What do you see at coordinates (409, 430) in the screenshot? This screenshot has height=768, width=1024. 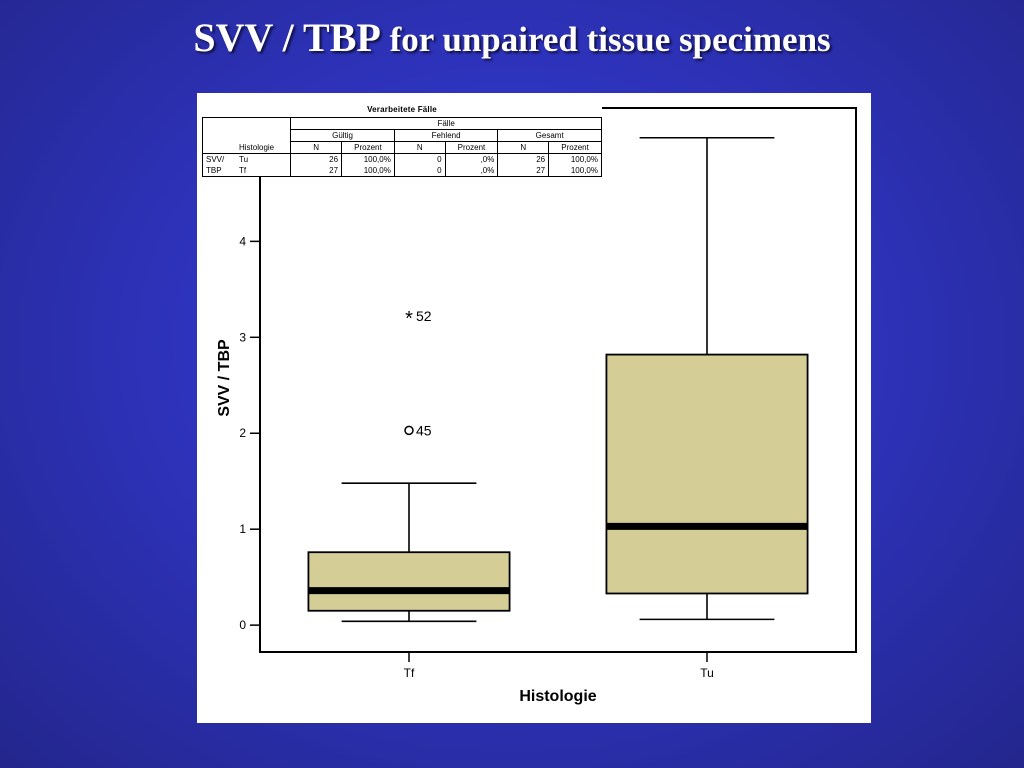 I see `outlier-point` at bounding box center [409, 430].